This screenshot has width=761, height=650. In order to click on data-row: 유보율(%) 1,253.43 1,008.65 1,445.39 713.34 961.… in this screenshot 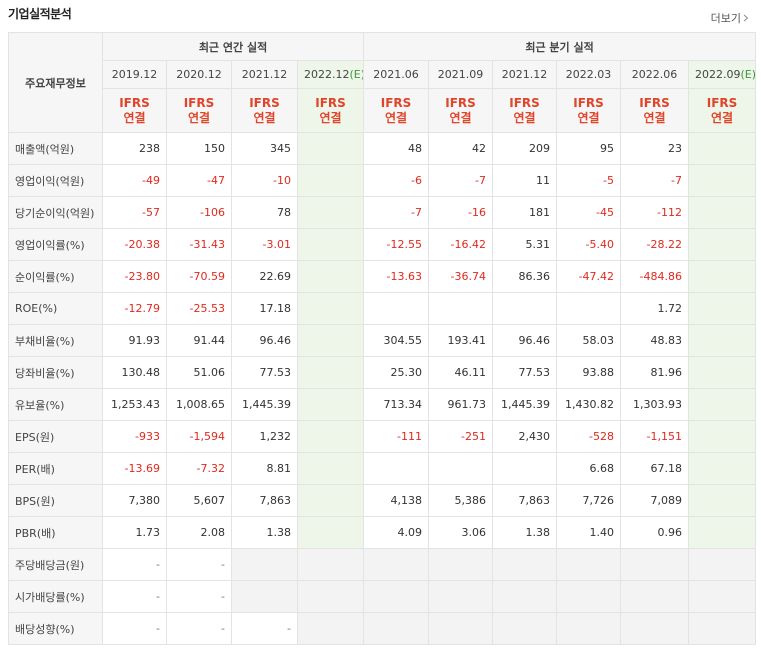, I will do `click(382, 404)`.